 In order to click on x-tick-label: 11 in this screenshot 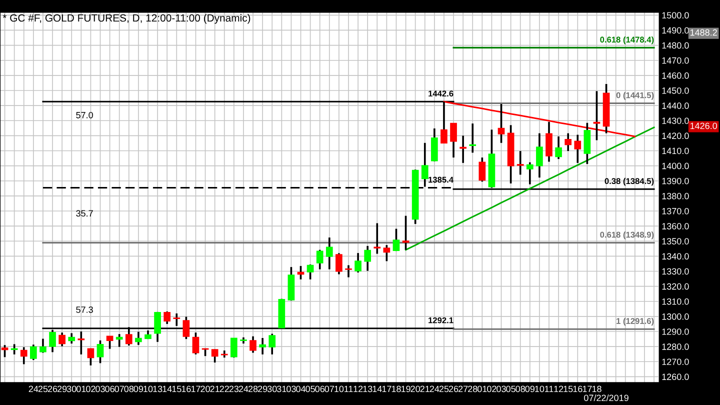, I will do `click(549, 389)`.